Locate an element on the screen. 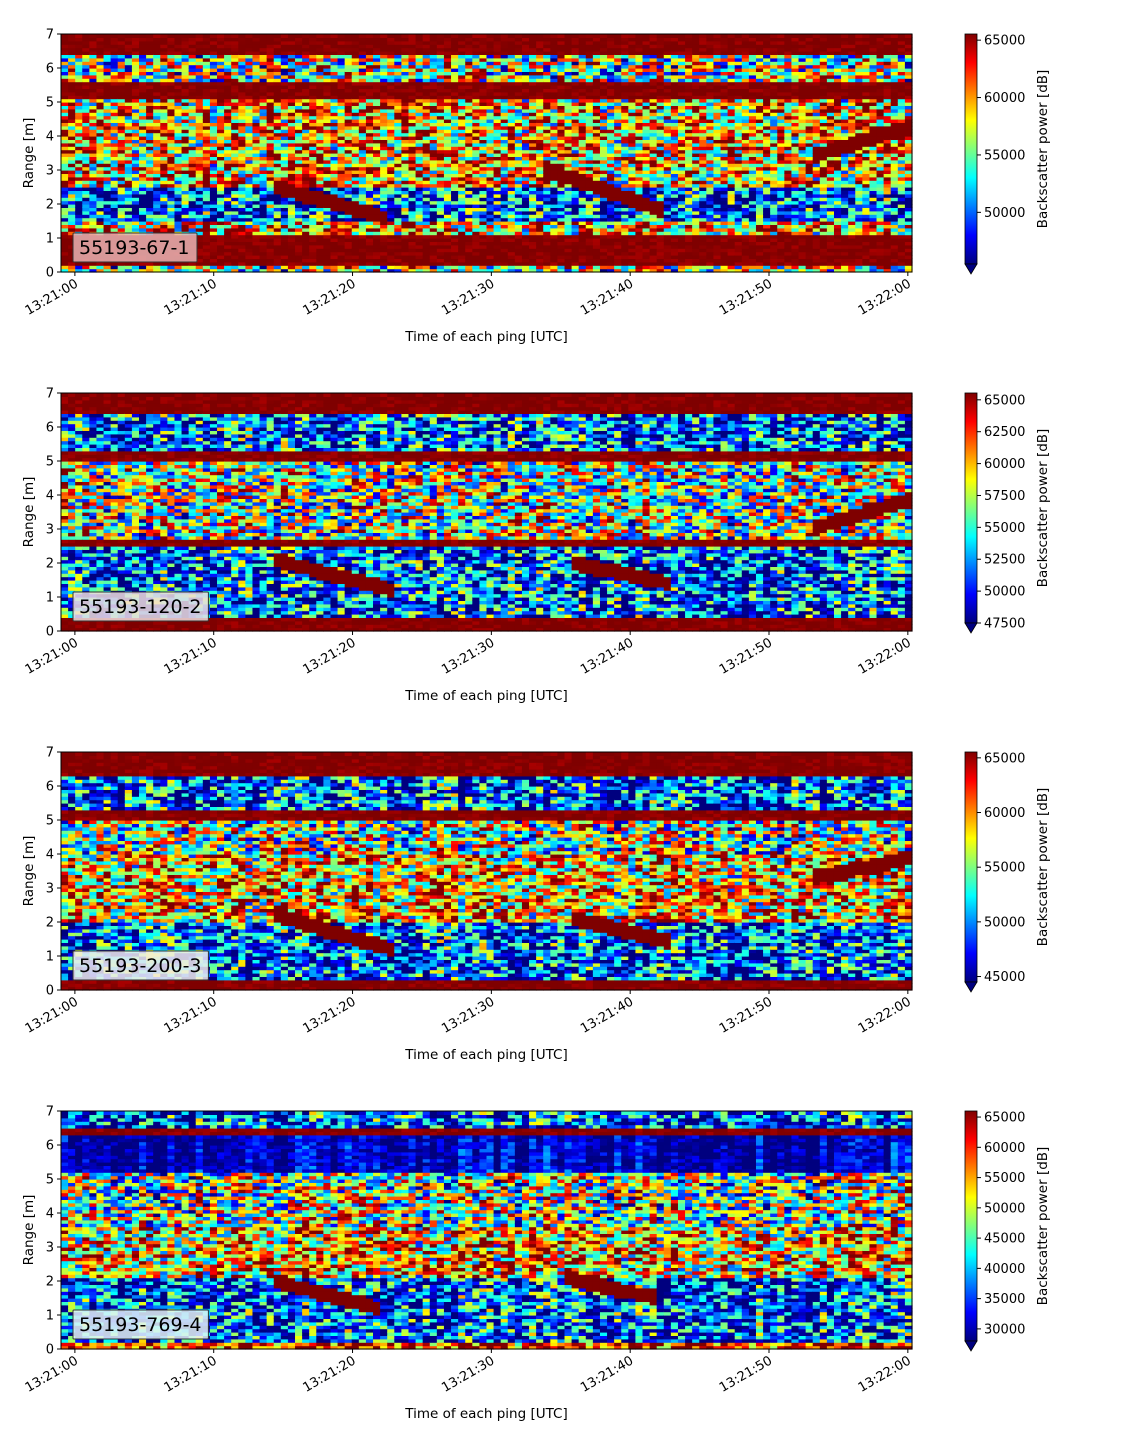 This screenshot has width=1140, height=1436. instrument-label: 55193-769-4 is located at coordinates (140, 1324).